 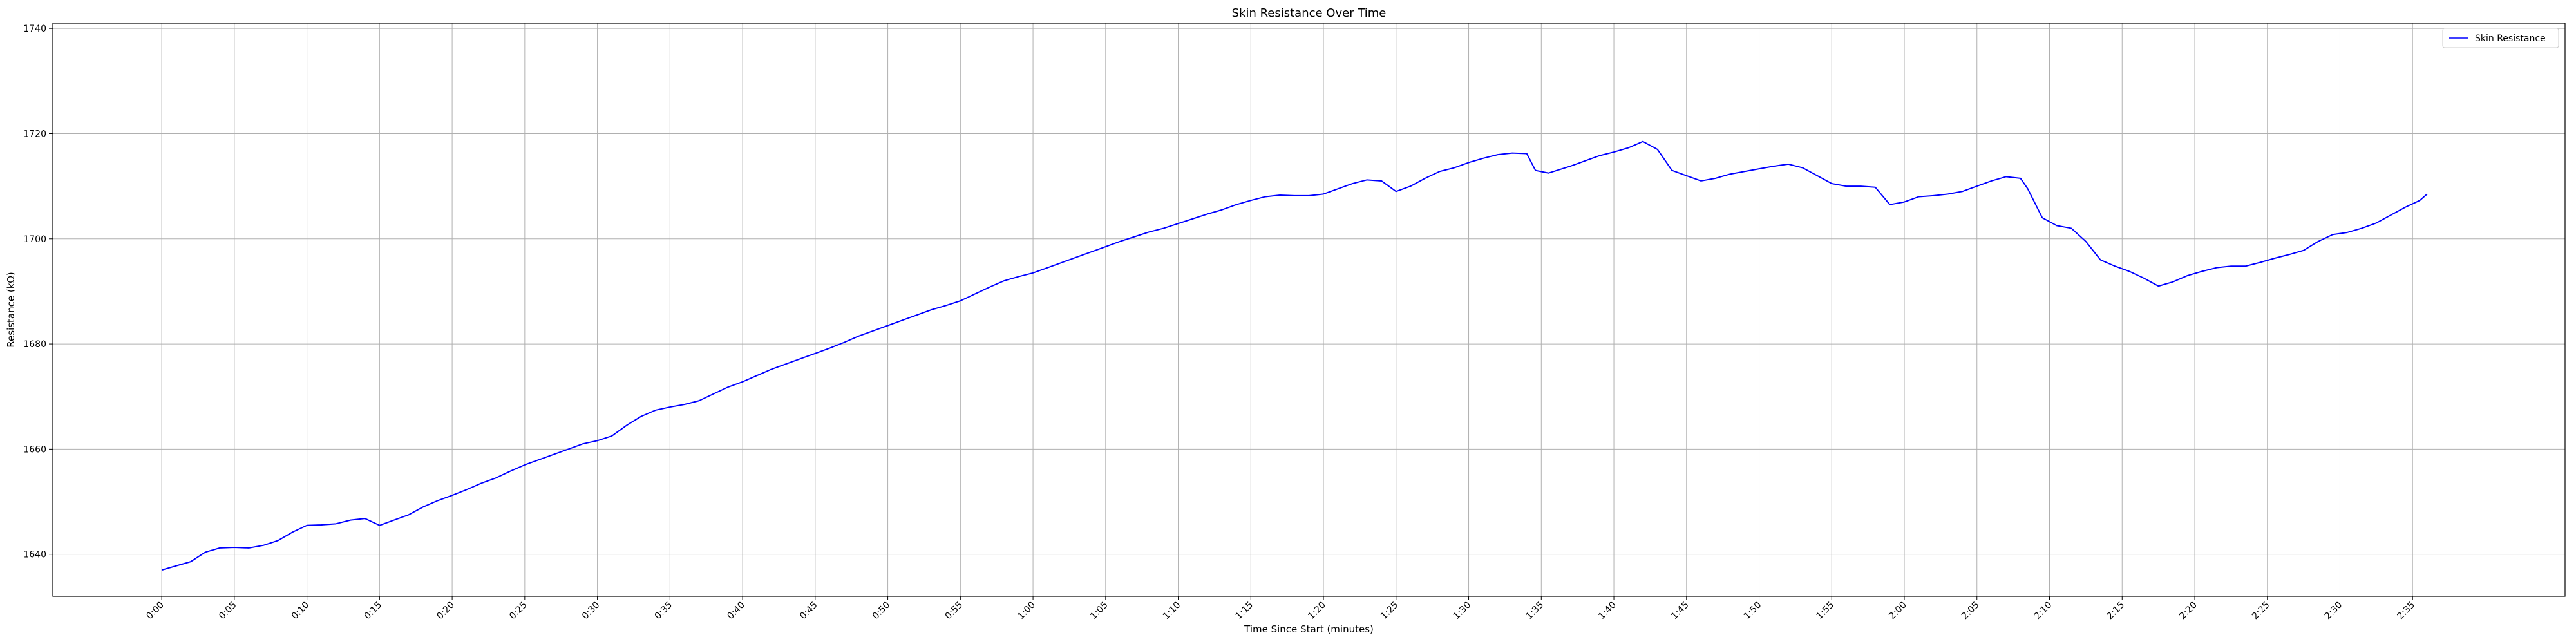 I want to click on y-tick-label: 1720, so click(x=34, y=134).